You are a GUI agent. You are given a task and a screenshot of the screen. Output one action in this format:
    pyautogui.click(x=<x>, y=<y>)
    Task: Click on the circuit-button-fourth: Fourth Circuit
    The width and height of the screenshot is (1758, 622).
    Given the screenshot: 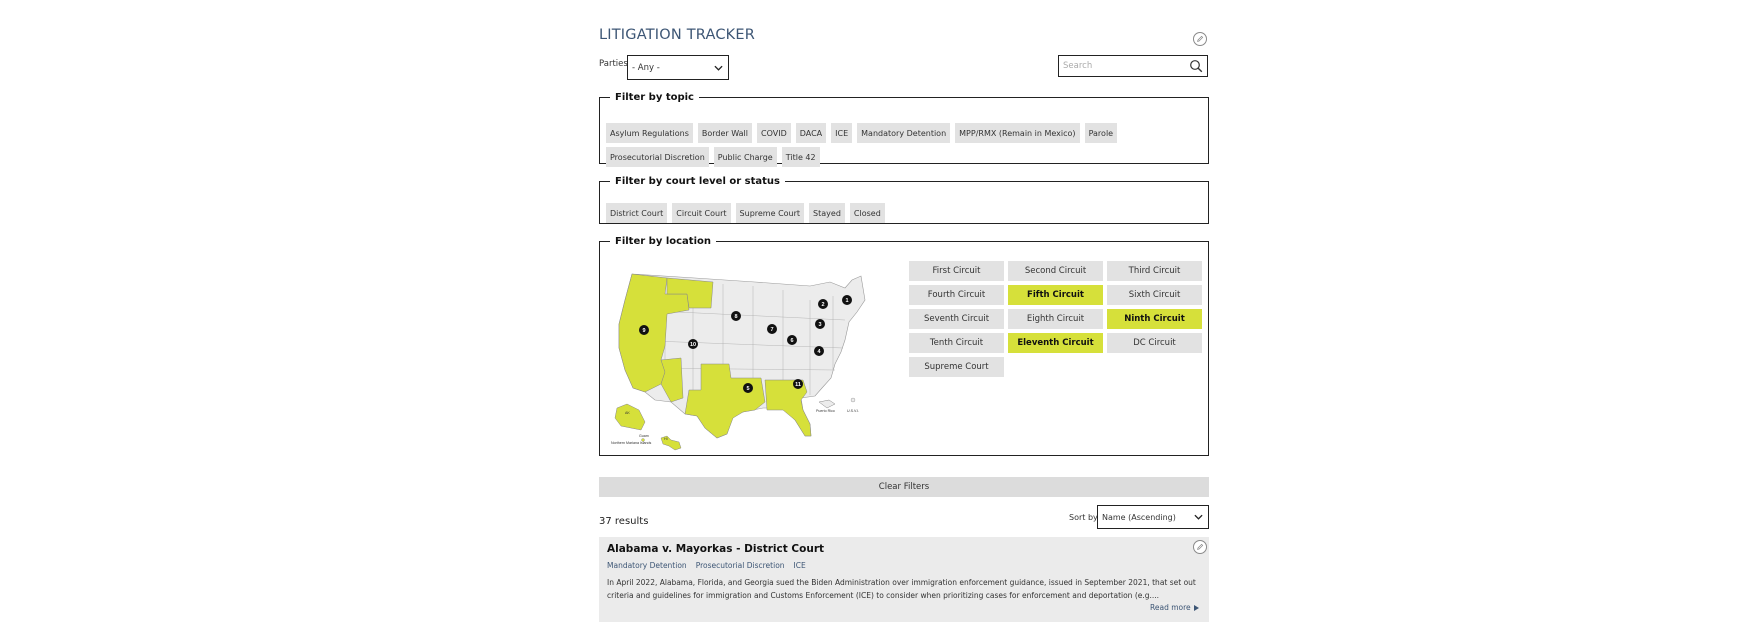 What is the action you would take?
    pyautogui.click(x=956, y=295)
    